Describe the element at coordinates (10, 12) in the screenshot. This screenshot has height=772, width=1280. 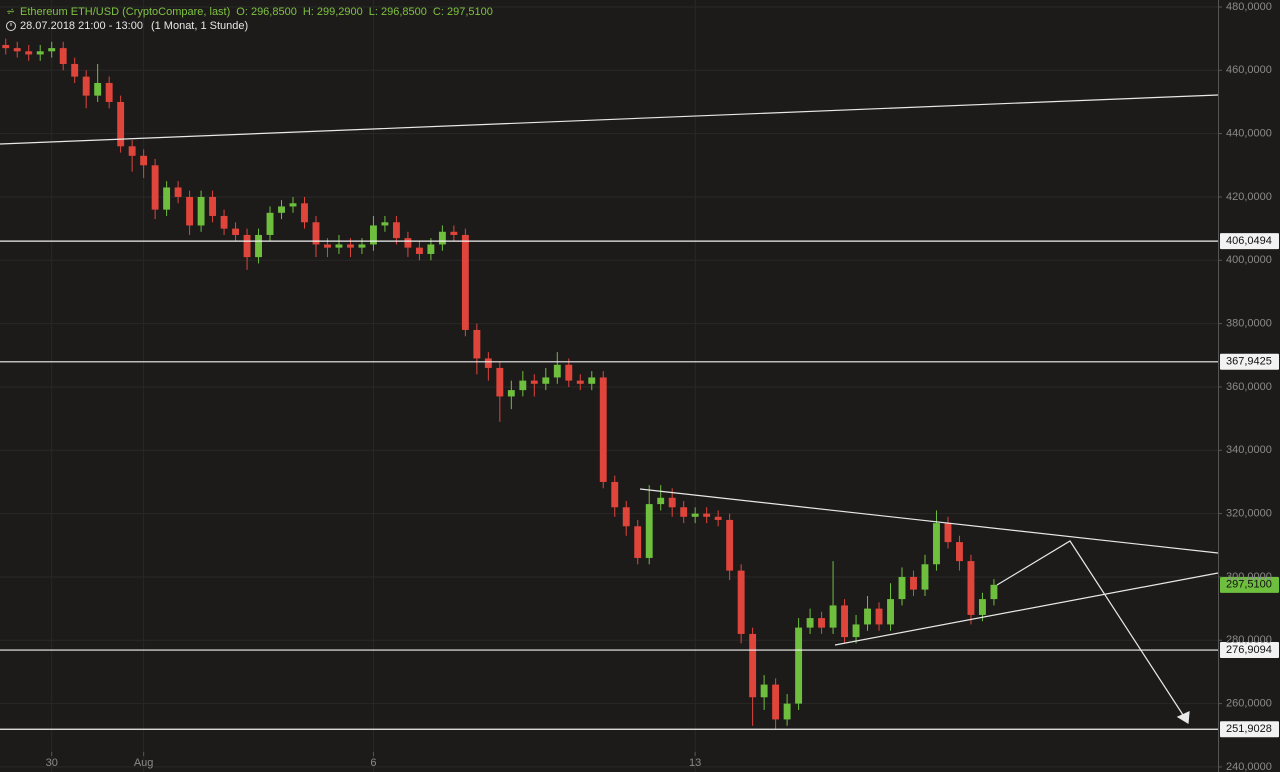
I see `chart-icon: ⩫` at that location.